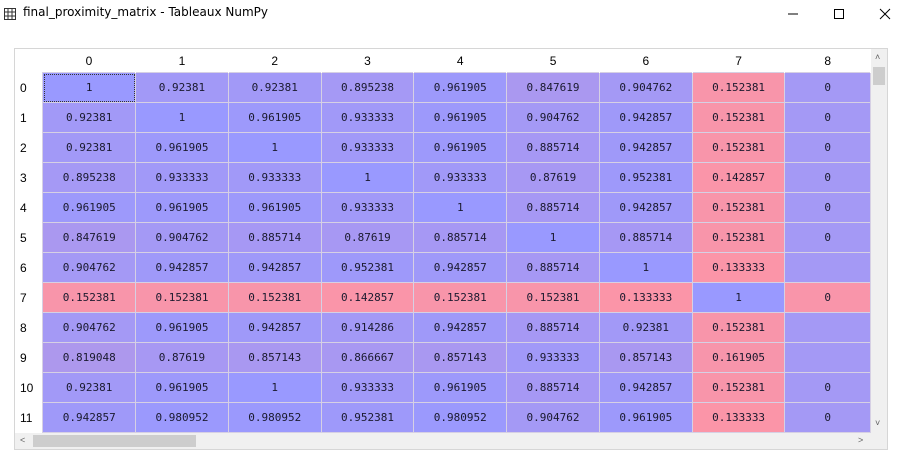  Describe the element at coordinates (182, 61) in the screenshot. I see `column-header: 1` at that location.